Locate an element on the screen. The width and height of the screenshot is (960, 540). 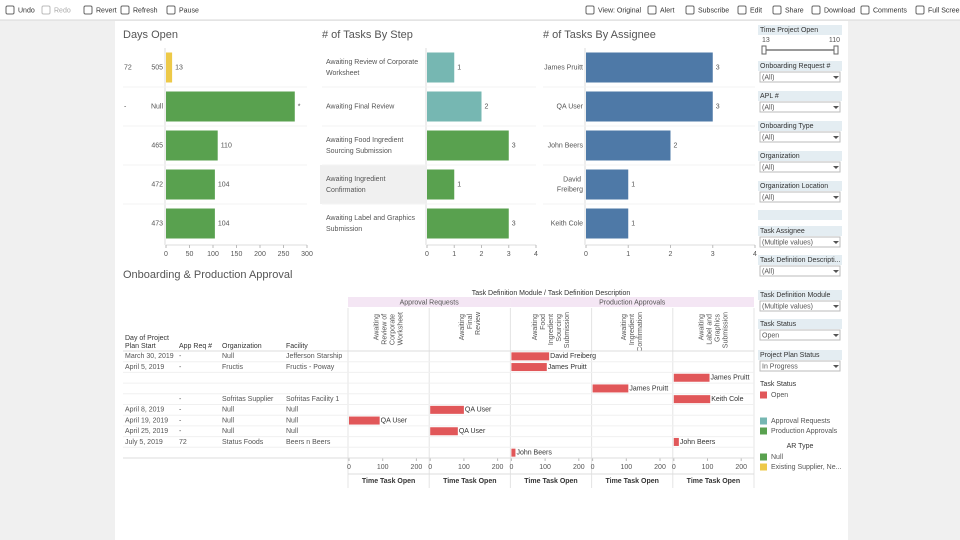
toolbar-button: Pause is located at coordinates (182, 10).